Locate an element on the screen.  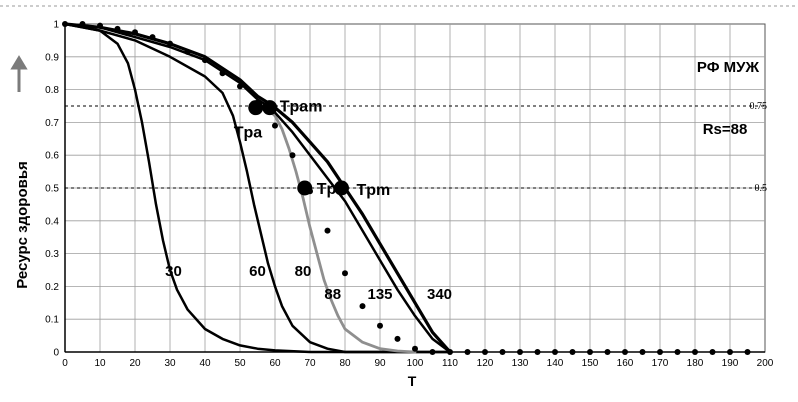
markers: Tpa Tpam Tp Tpm is located at coordinates (312, 149).